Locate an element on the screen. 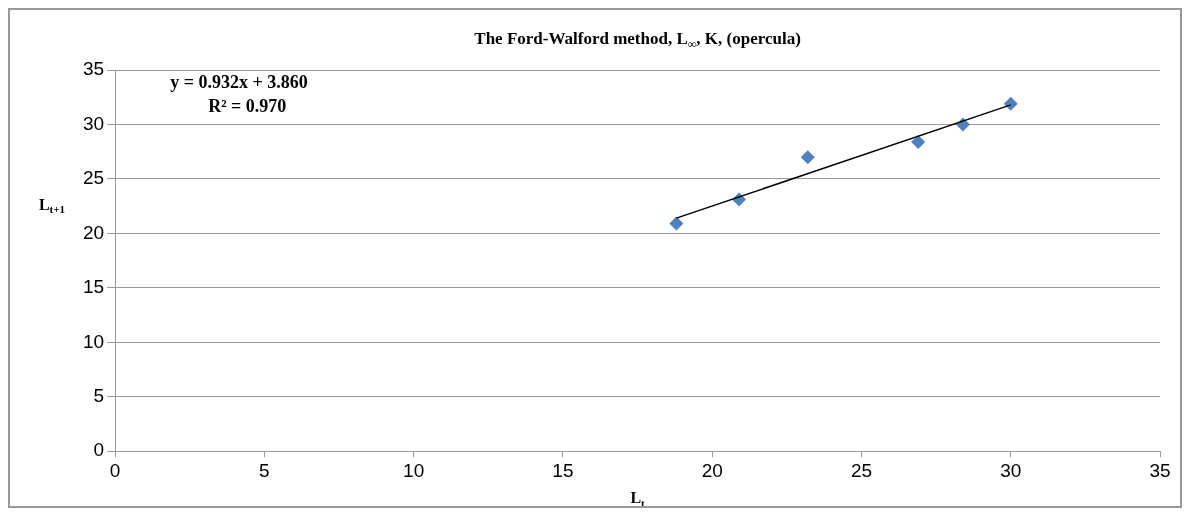 The height and width of the screenshot is (520, 1194). y-tick-label: 5 is located at coordinates (99, 395).